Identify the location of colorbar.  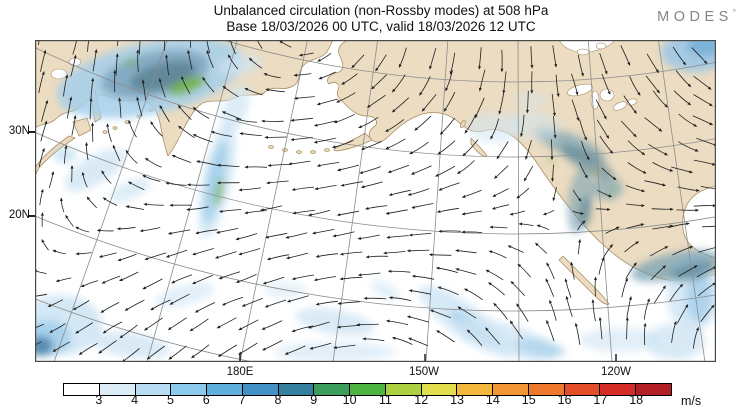
(367, 389).